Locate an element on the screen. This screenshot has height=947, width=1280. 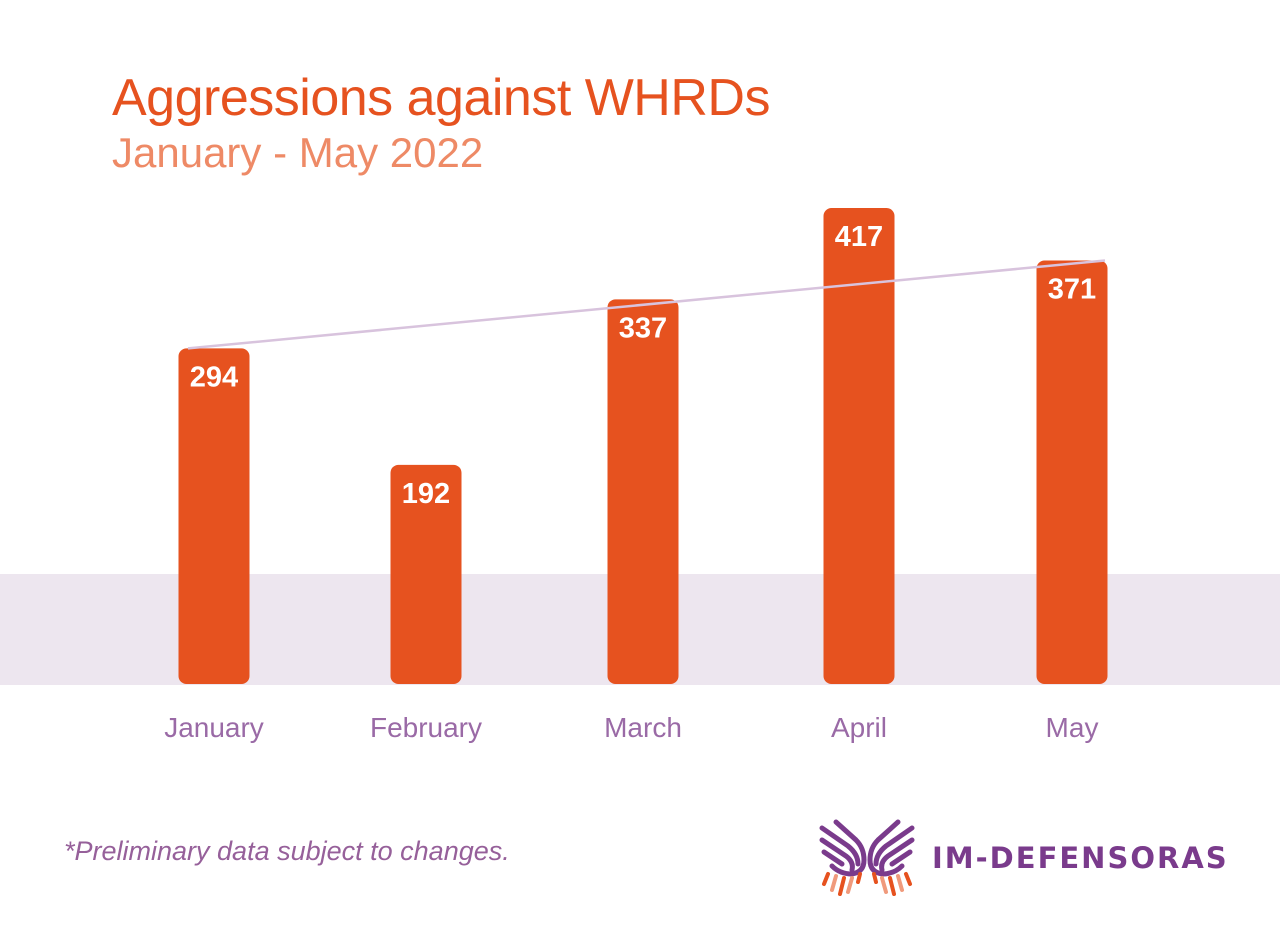
footnote: *Preliminary data subject to changes. is located at coordinates (287, 851).